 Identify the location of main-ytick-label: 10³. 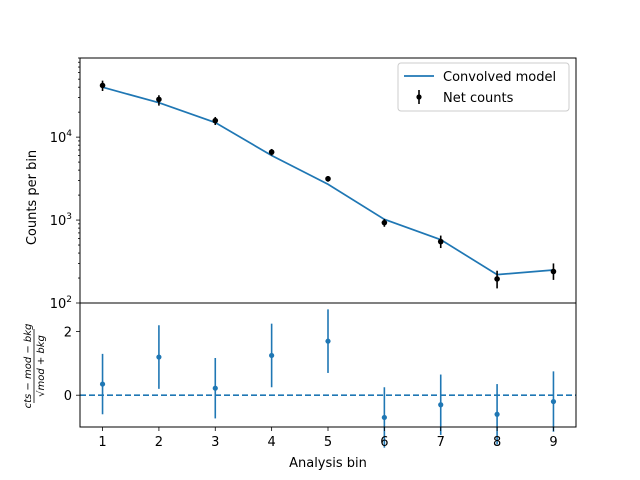
(61, 220).